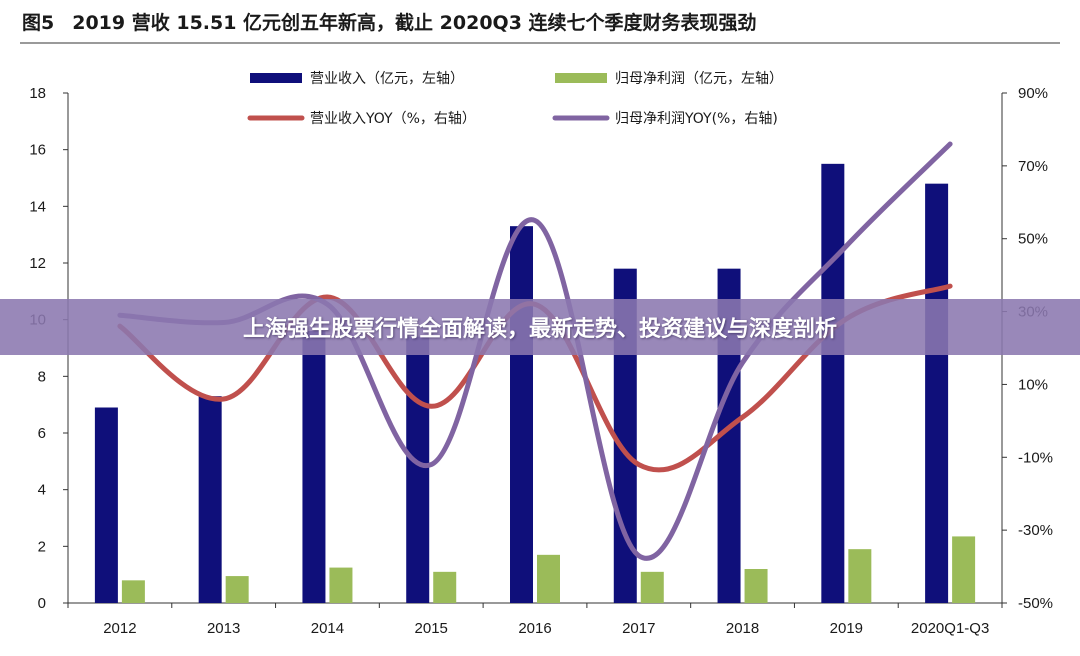  I want to click on x-tick-label: 2016, so click(534, 628).